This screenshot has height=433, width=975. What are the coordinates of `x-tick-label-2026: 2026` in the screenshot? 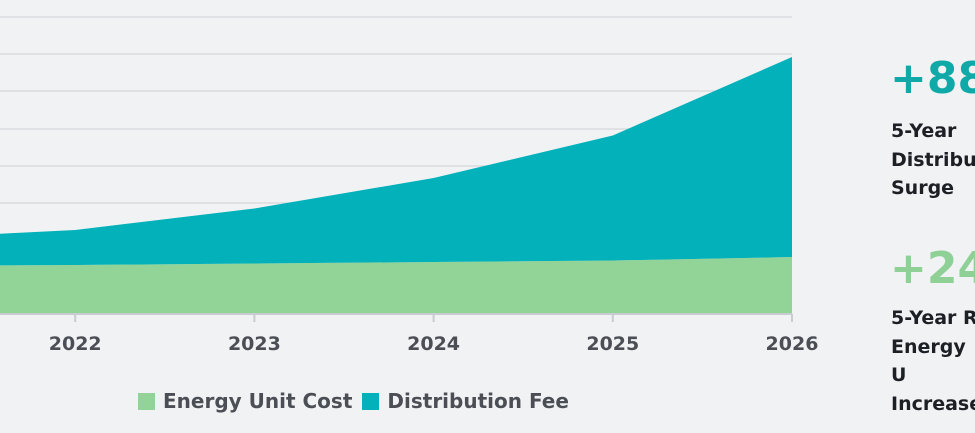 It's located at (792, 344).